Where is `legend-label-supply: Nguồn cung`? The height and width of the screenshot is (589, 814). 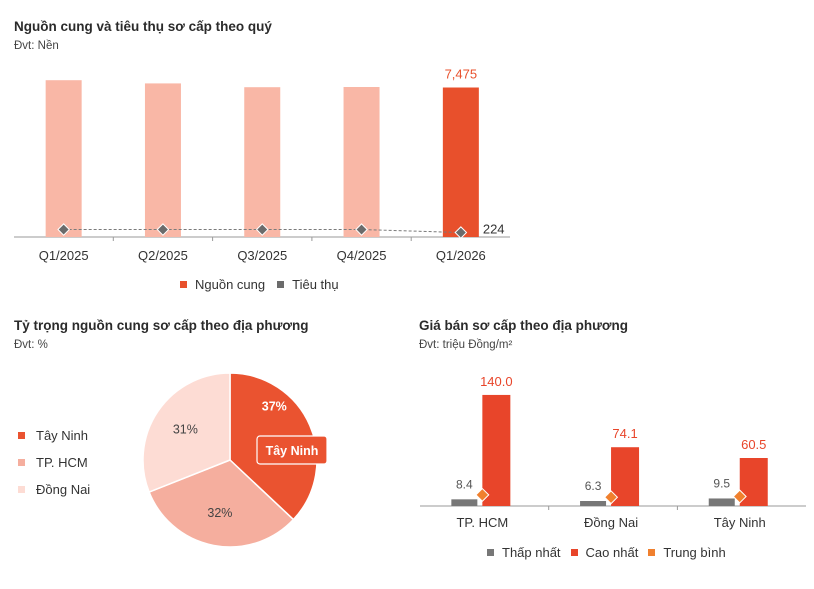 legend-label-supply: Nguồn cung is located at coordinates (230, 284).